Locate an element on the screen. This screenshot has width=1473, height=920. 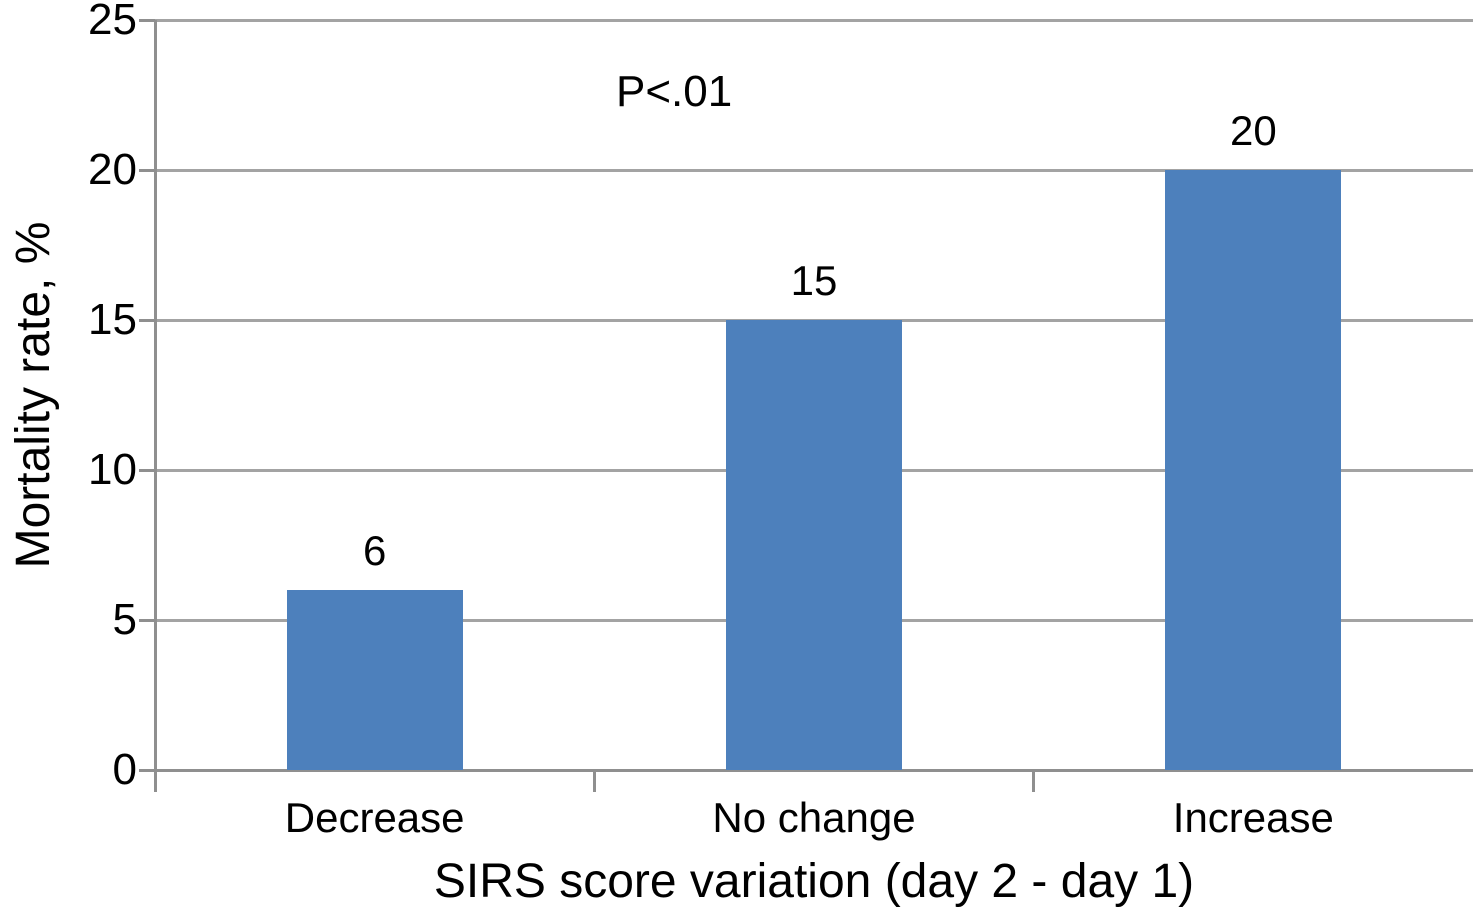
y-axis-line is located at coordinates (155, 406).